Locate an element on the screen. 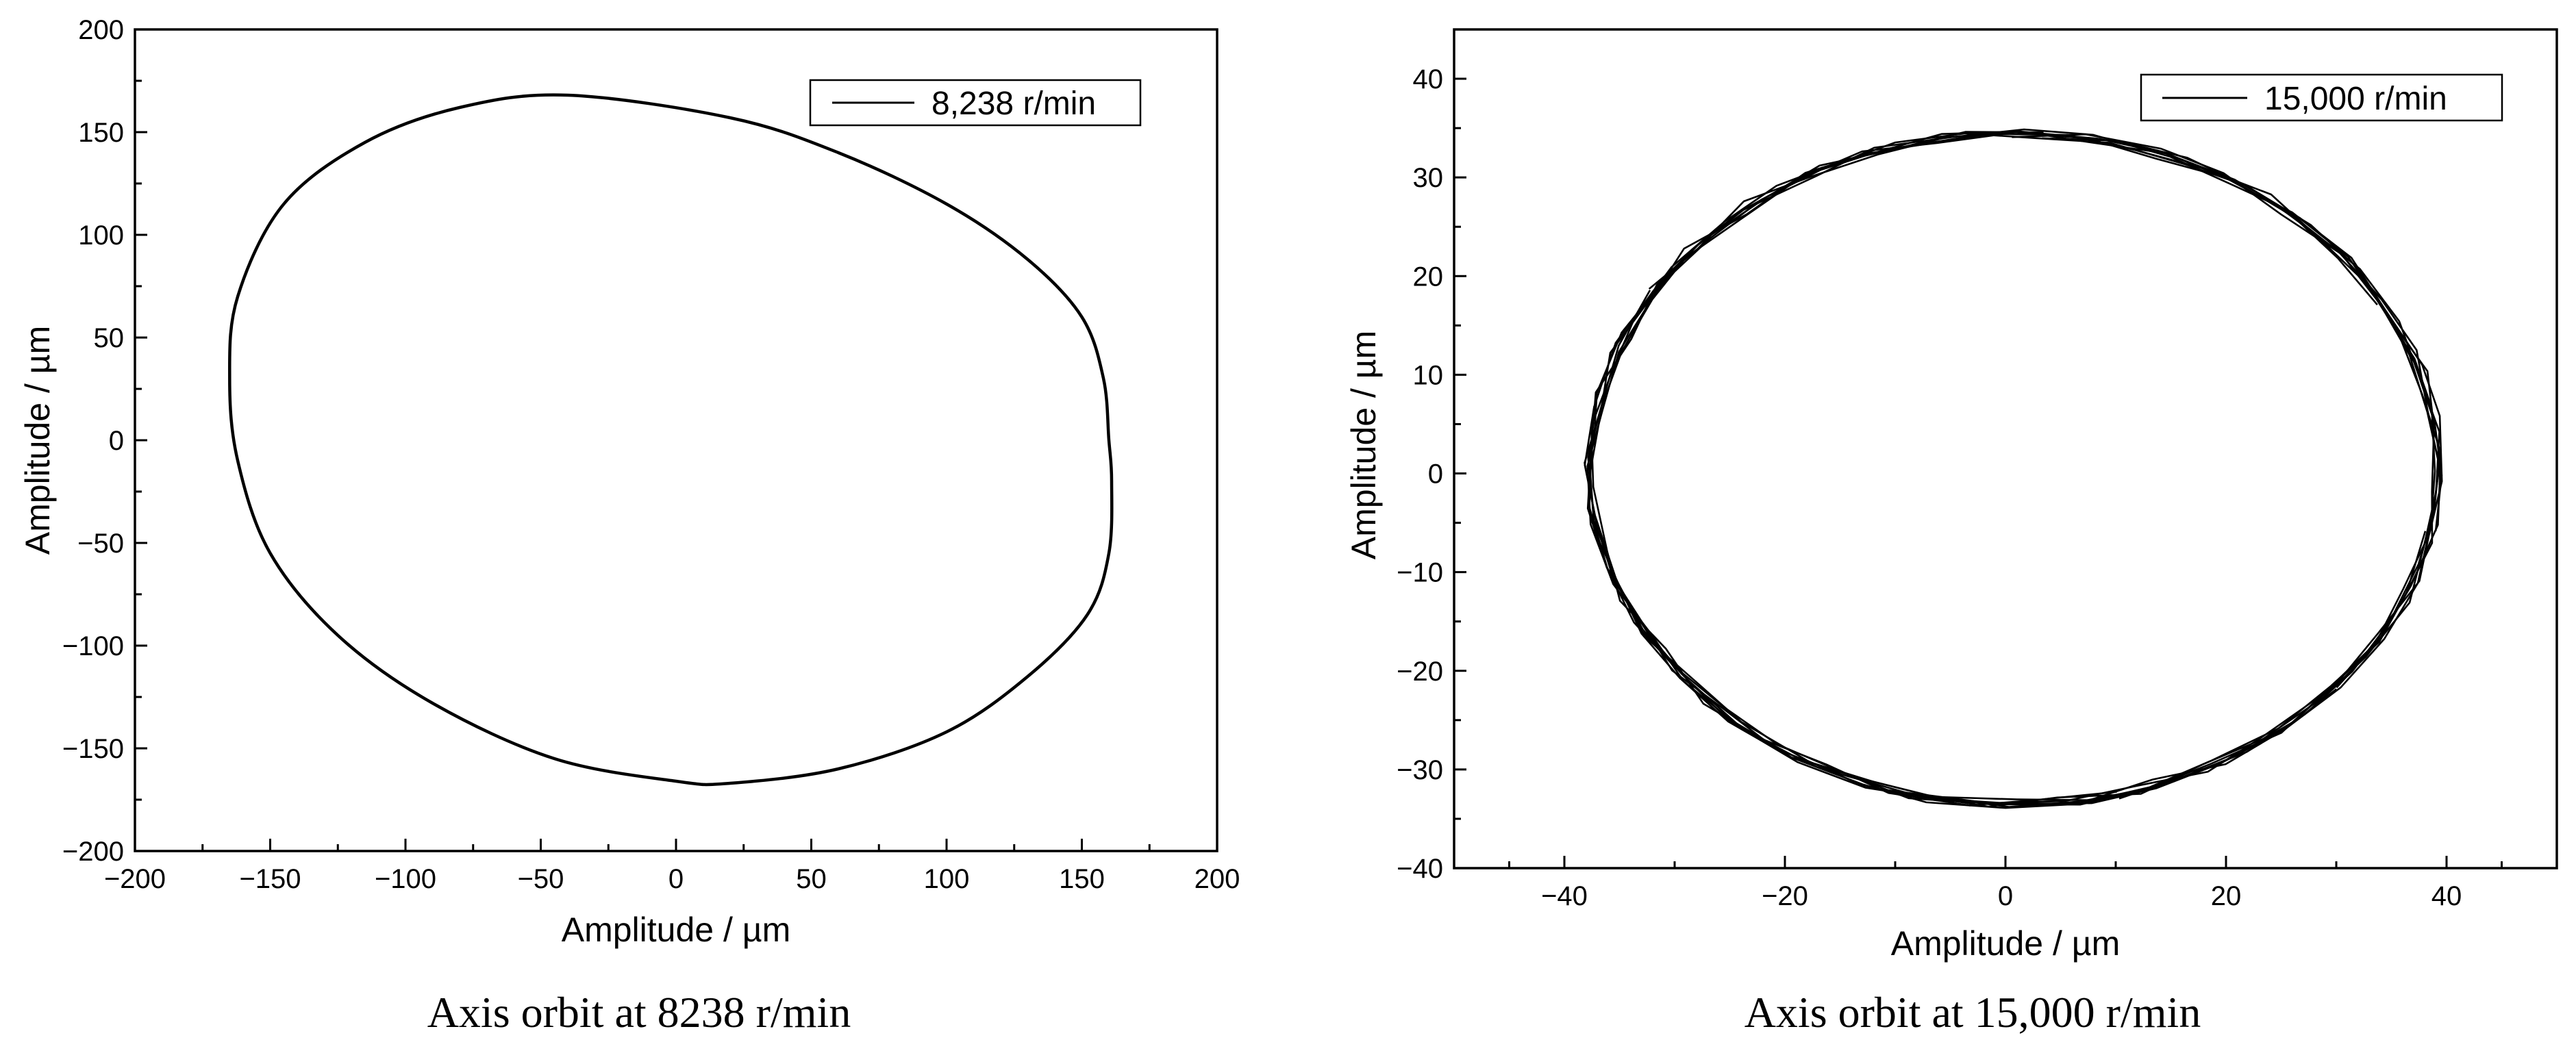  legend: 15,000 r/min is located at coordinates (2321, 97).